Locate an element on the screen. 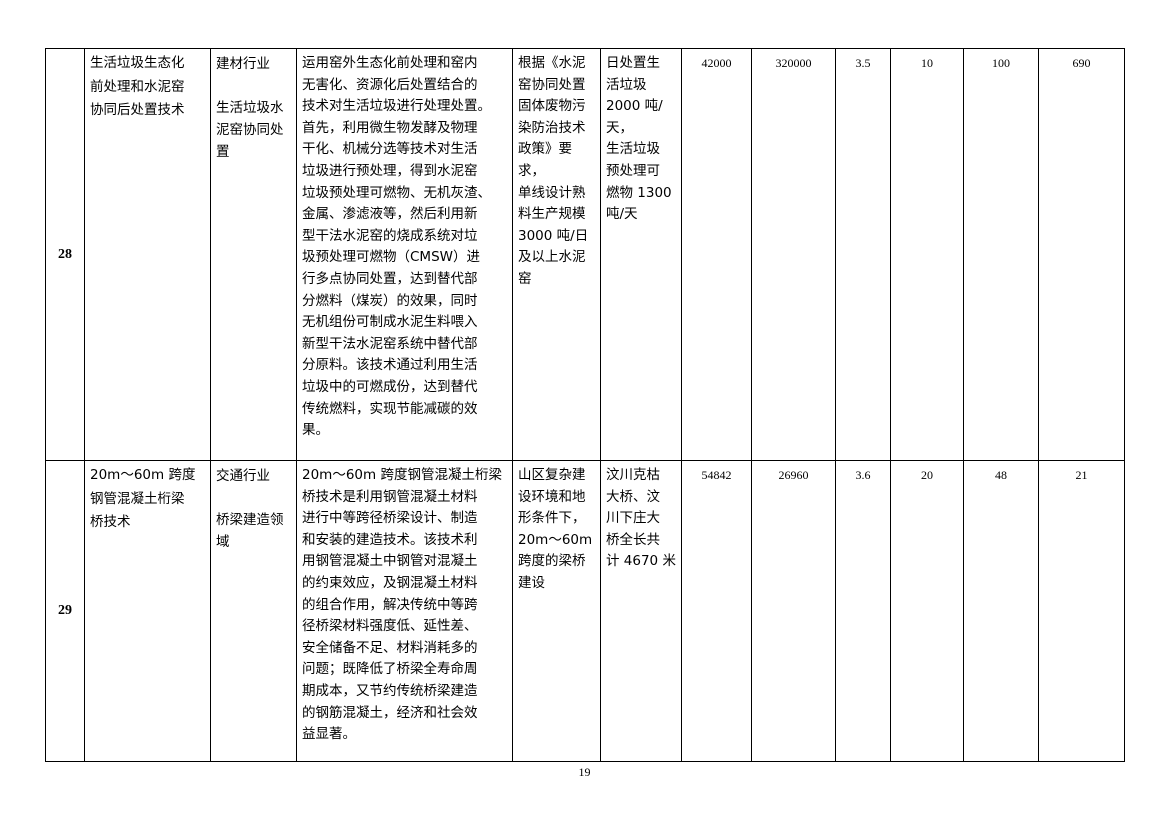 The height and width of the screenshot is (827, 1169). row-index: 29 is located at coordinates (65, 611).